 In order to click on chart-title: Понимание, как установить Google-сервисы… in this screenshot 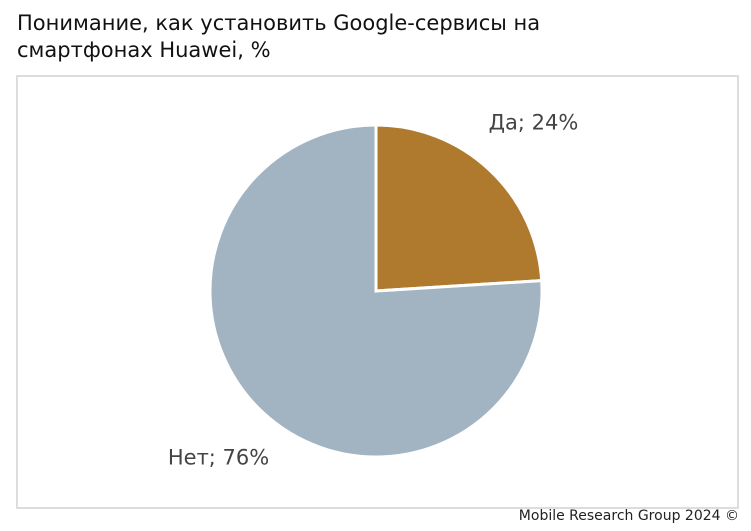, I will do `click(279, 36)`.